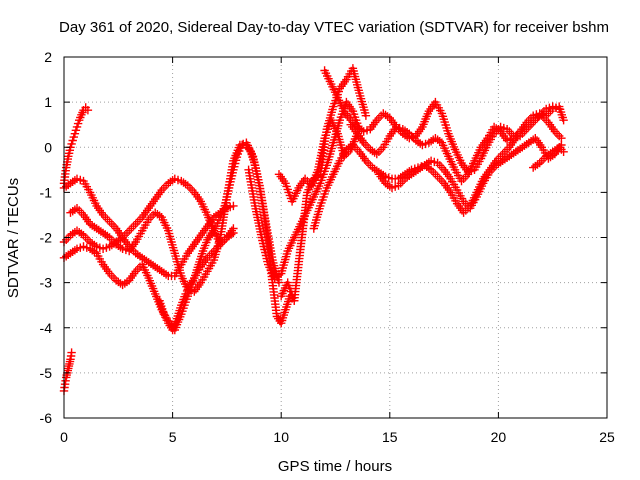 Image resolution: width=640 pixels, height=480 pixels. What do you see at coordinates (335, 466) in the screenshot?
I see `x-axis-label: GPS time / hours` at bounding box center [335, 466].